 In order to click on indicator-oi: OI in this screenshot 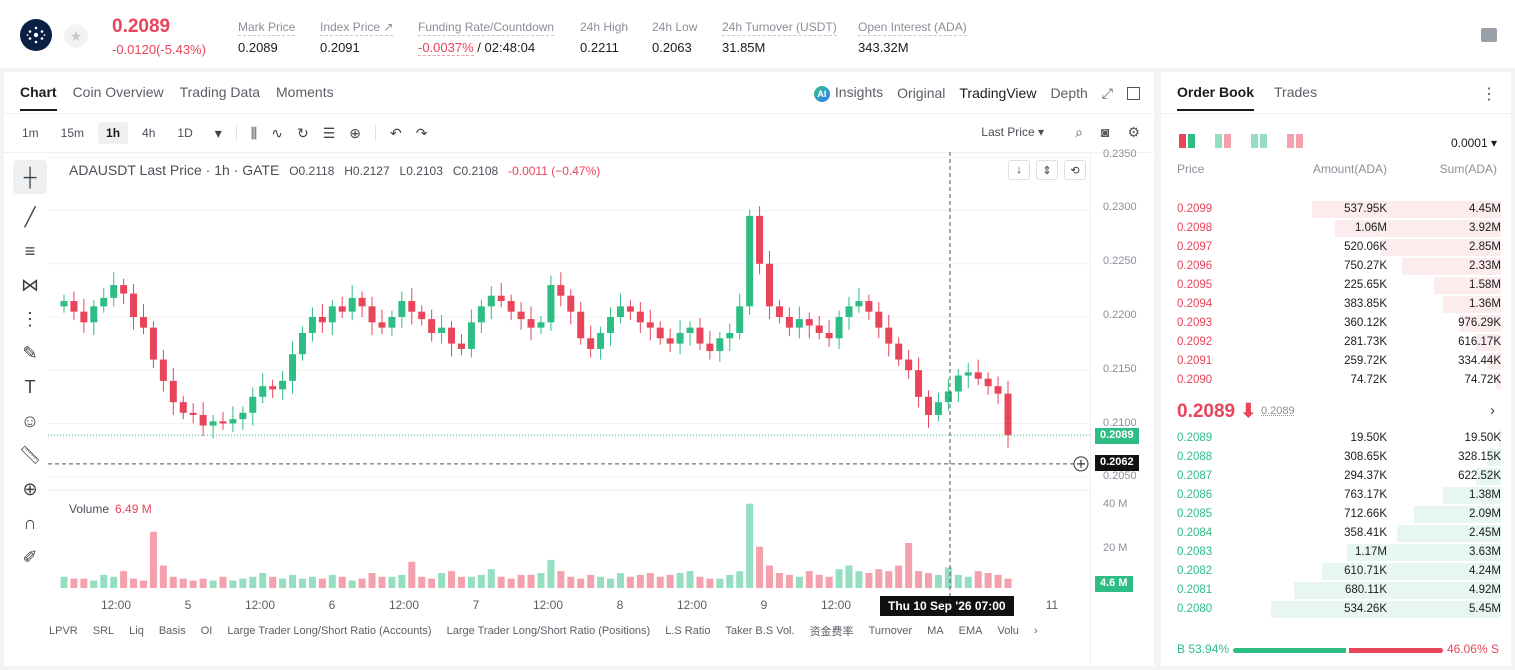, I will do `click(206, 631)`.